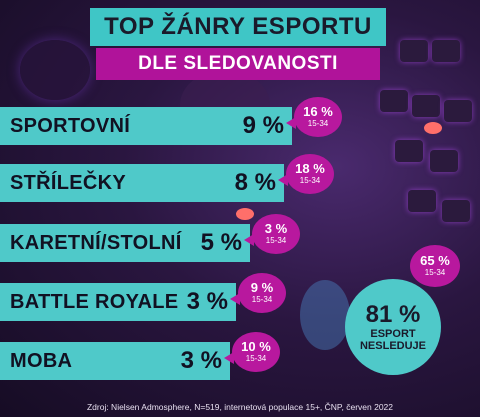  What do you see at coordinates (68, 182) in the screenshot?
I see `bar-category-label: STŘÍLEČKY` at bounding box center [68, 182].